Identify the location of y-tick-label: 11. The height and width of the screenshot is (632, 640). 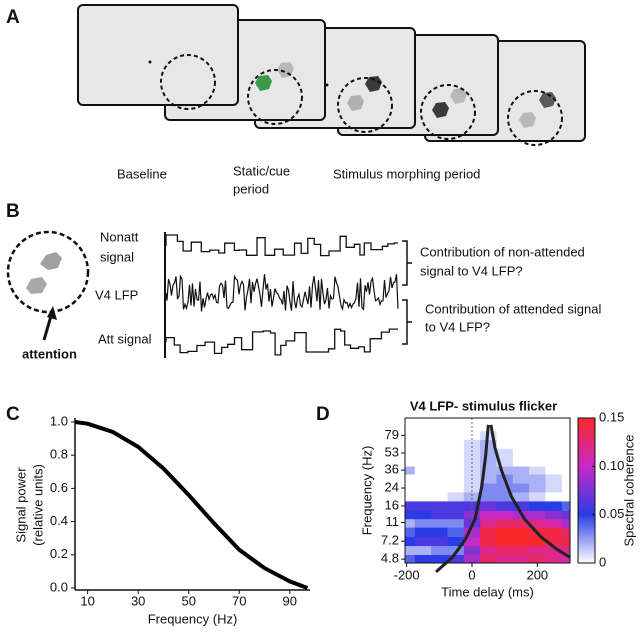
(393, 521).